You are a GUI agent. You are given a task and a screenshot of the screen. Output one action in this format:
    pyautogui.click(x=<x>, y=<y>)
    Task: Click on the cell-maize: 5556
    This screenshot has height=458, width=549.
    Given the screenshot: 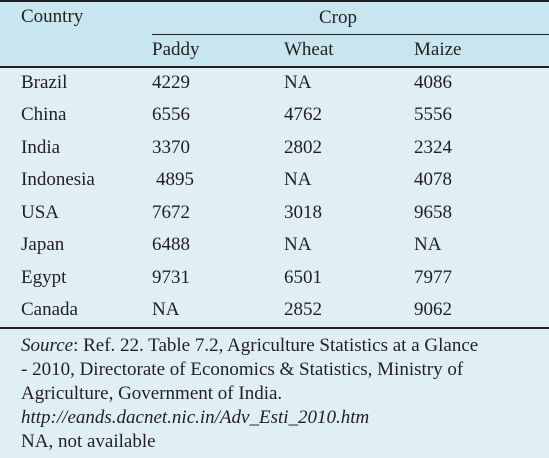 What is the action you would take?
    pyautogui.click(x=433, y=114)
    